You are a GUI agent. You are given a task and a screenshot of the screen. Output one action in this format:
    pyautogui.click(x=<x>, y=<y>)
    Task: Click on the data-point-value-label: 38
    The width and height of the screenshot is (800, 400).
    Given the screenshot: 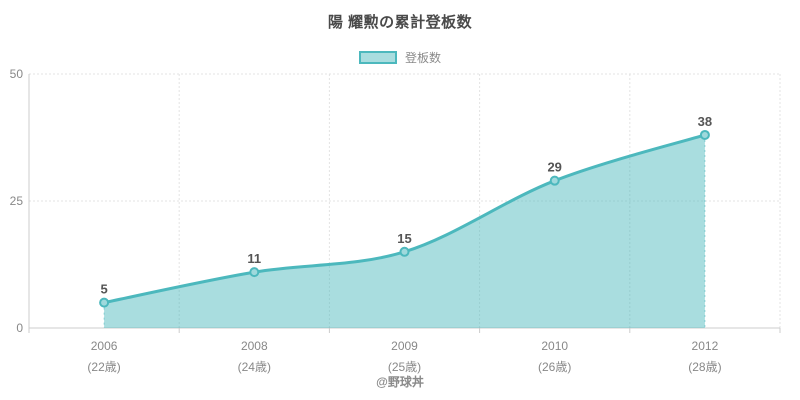 What is the action you would take?
    pyautogui.click(x=705, y=121)
    